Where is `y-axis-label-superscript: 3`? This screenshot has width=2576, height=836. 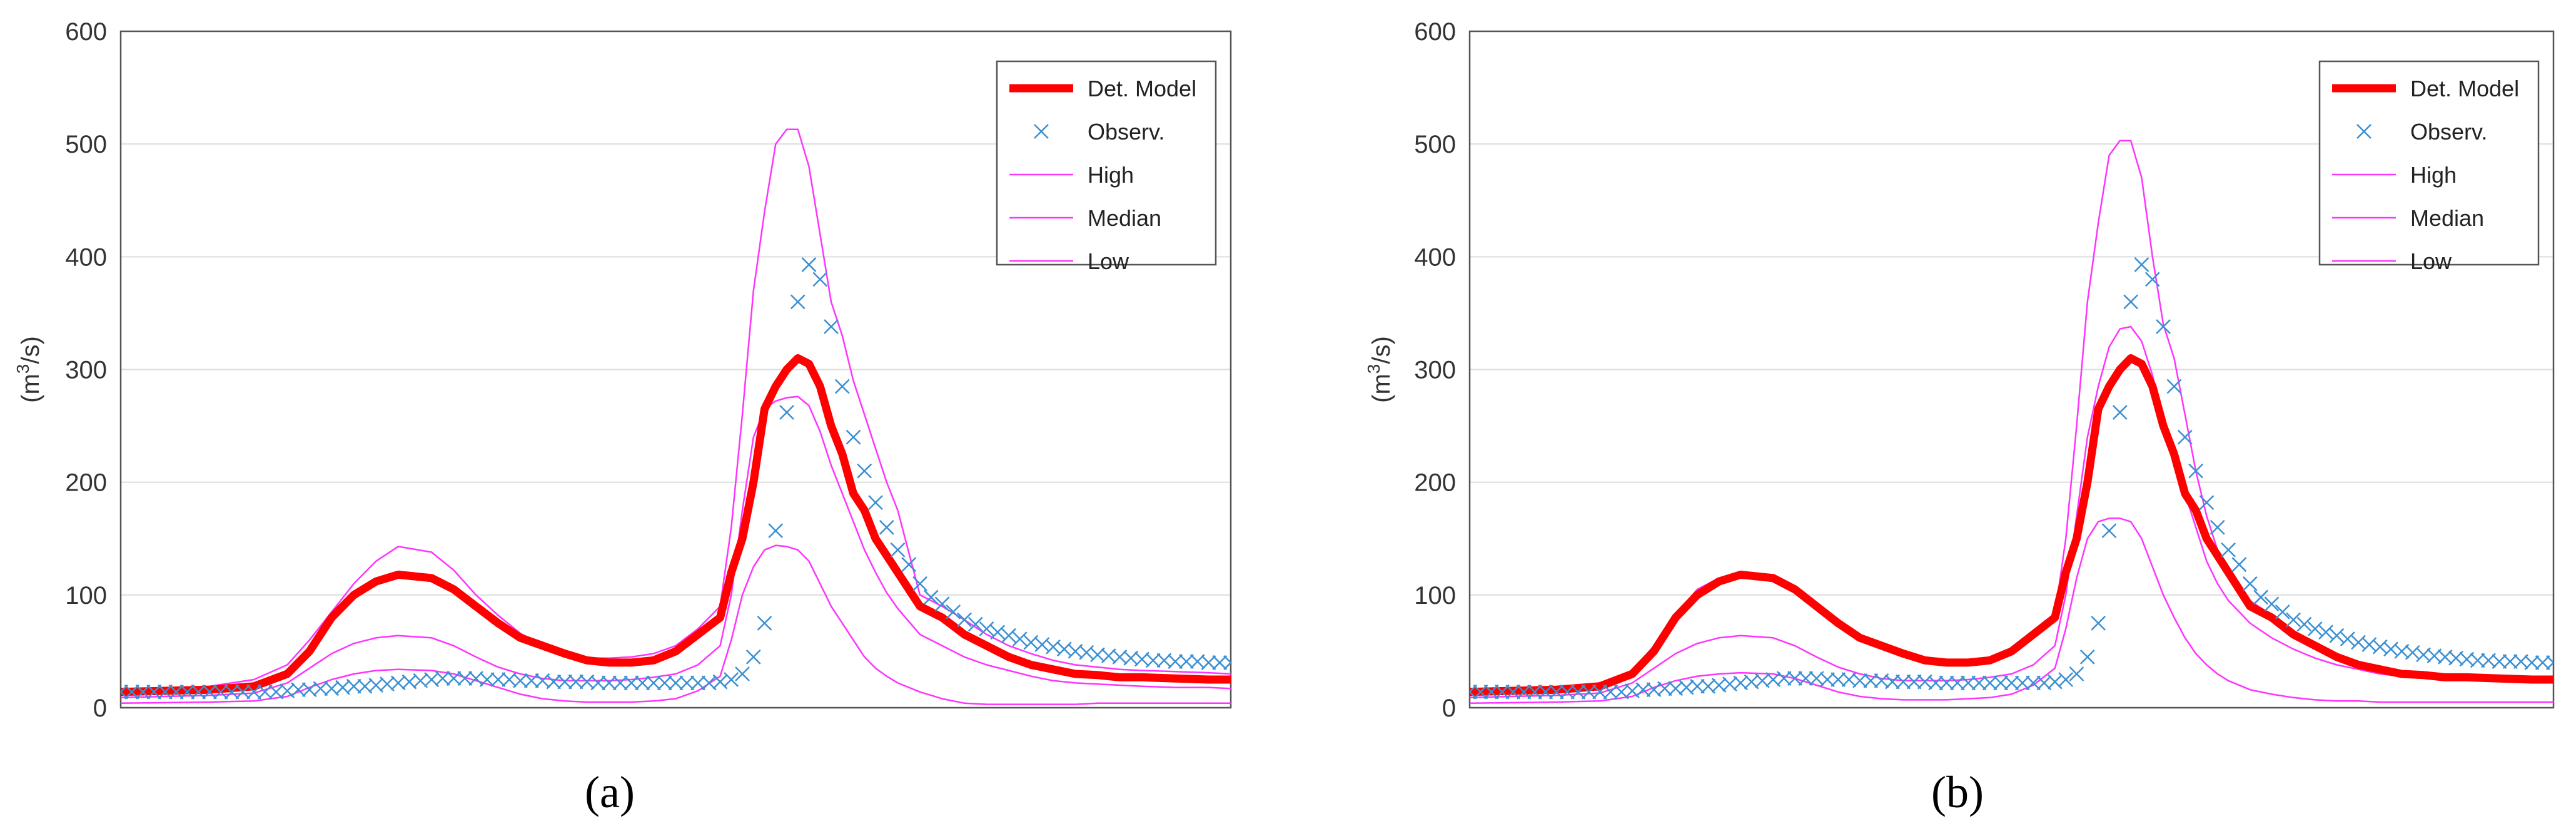
y-axis-label-superscript: 3 is located at coordinates (23, 369).